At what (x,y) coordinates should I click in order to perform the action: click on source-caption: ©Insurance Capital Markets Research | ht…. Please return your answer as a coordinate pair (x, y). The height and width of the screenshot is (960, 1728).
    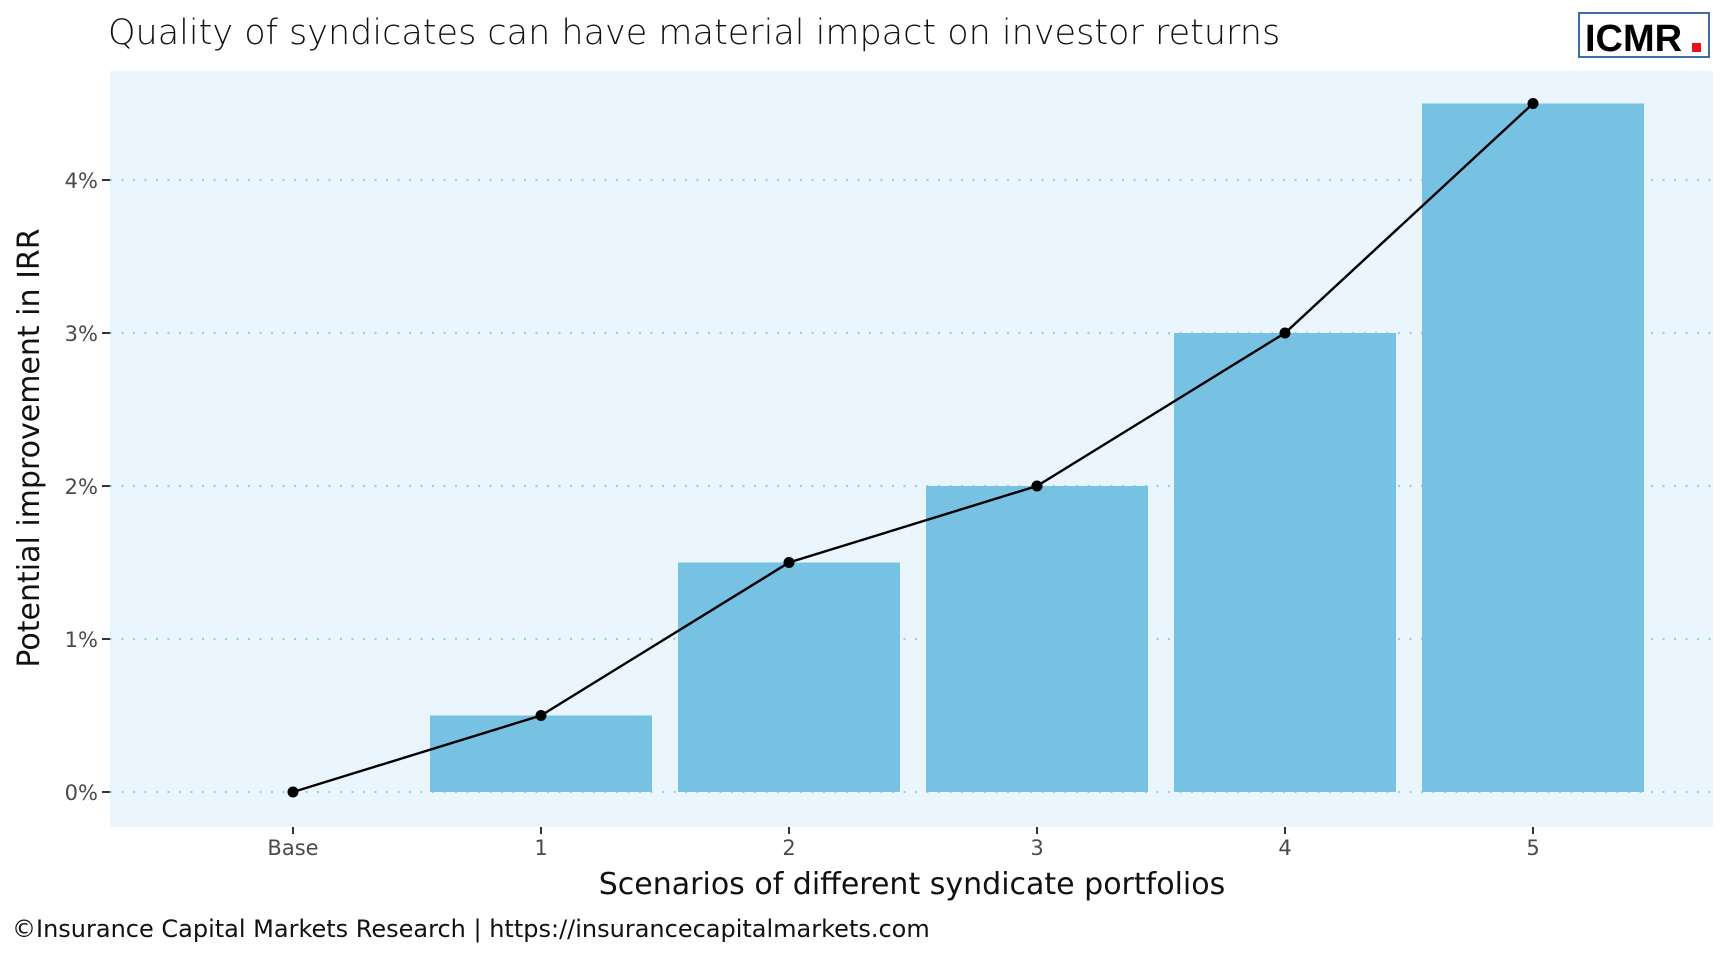
    Looking at the image, I should click on (471, 929).